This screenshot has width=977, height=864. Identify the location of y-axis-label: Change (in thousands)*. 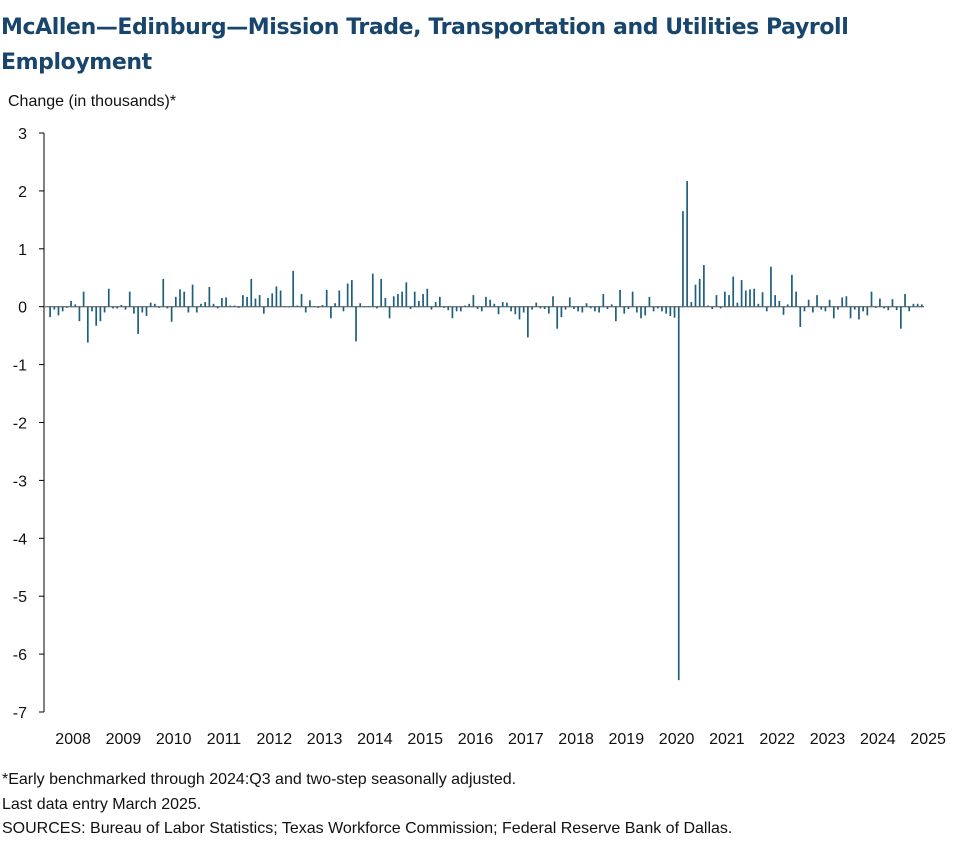
(92, 101).